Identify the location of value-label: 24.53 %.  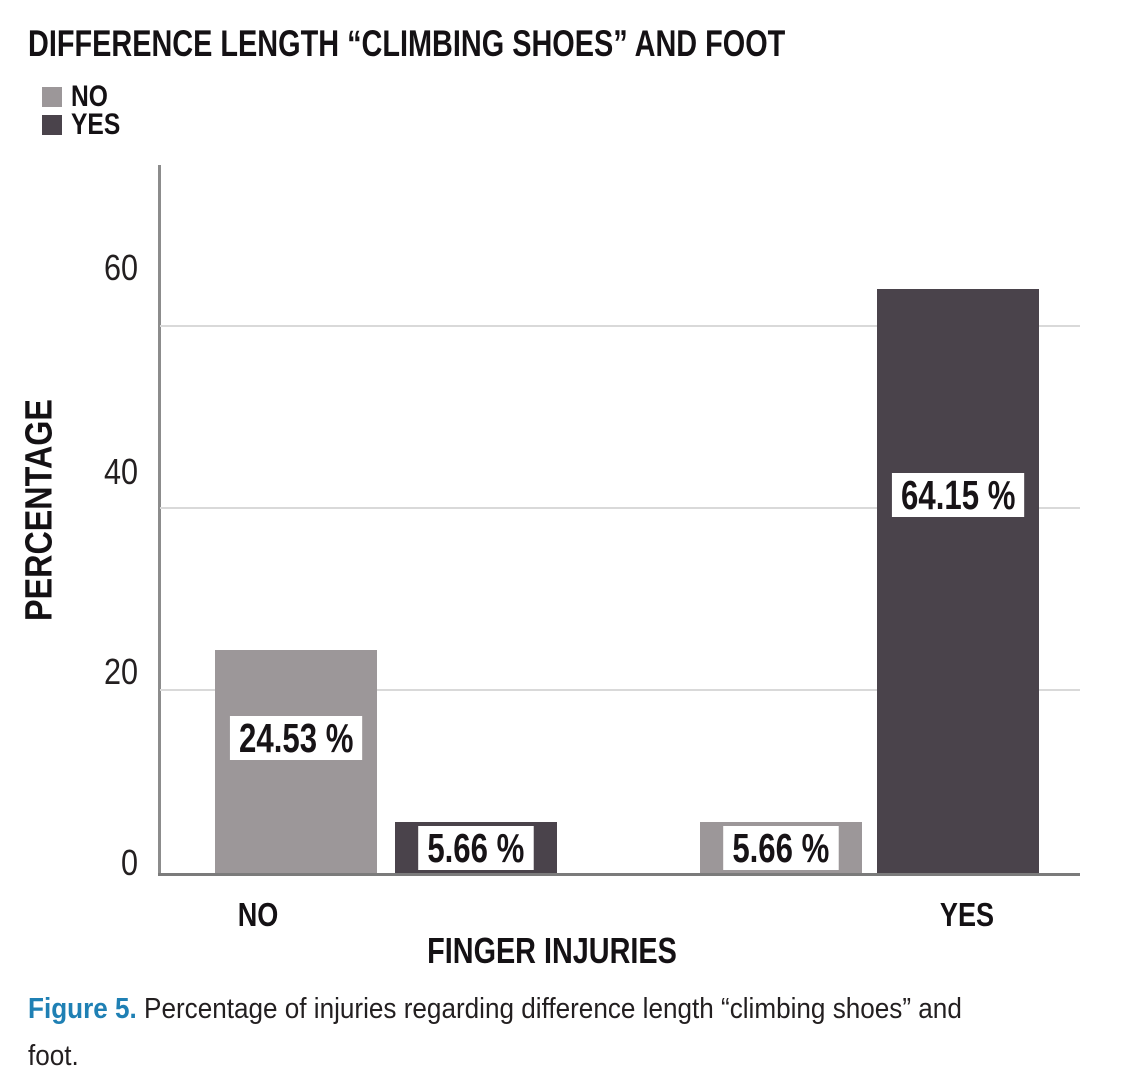
(296, 737).